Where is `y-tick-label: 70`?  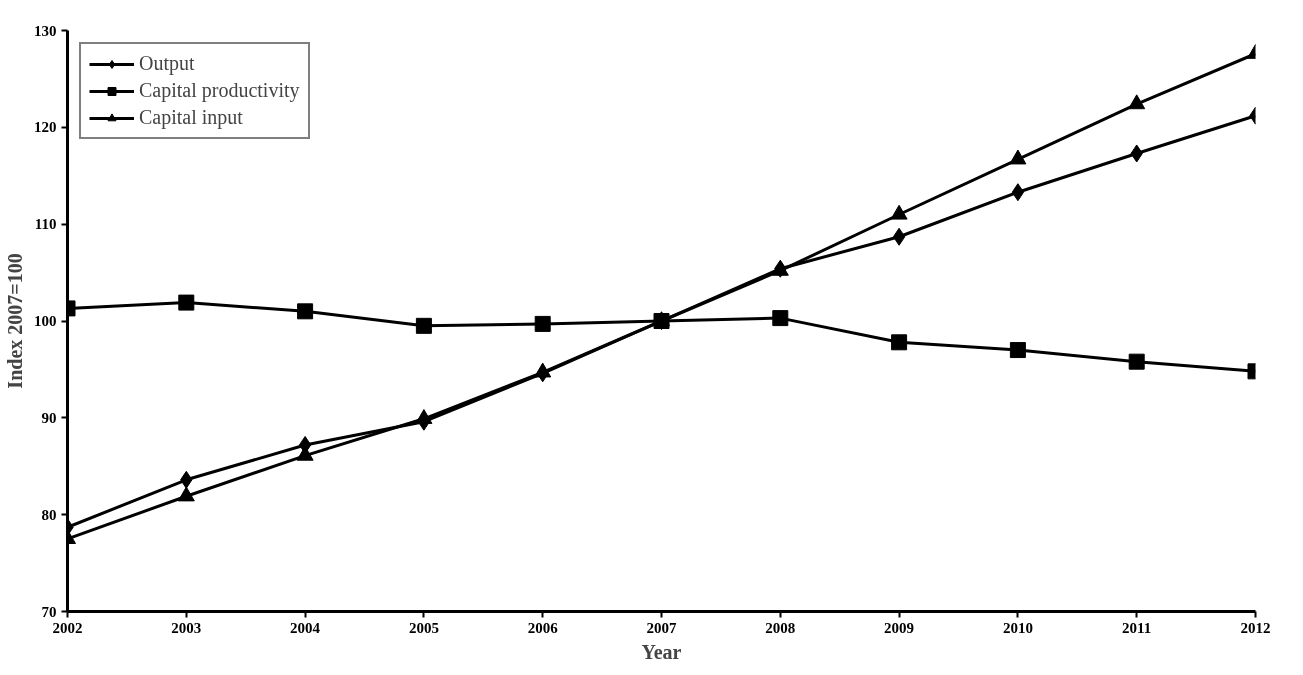 y-tick-label: 70 is located at coordinates (49, 611).